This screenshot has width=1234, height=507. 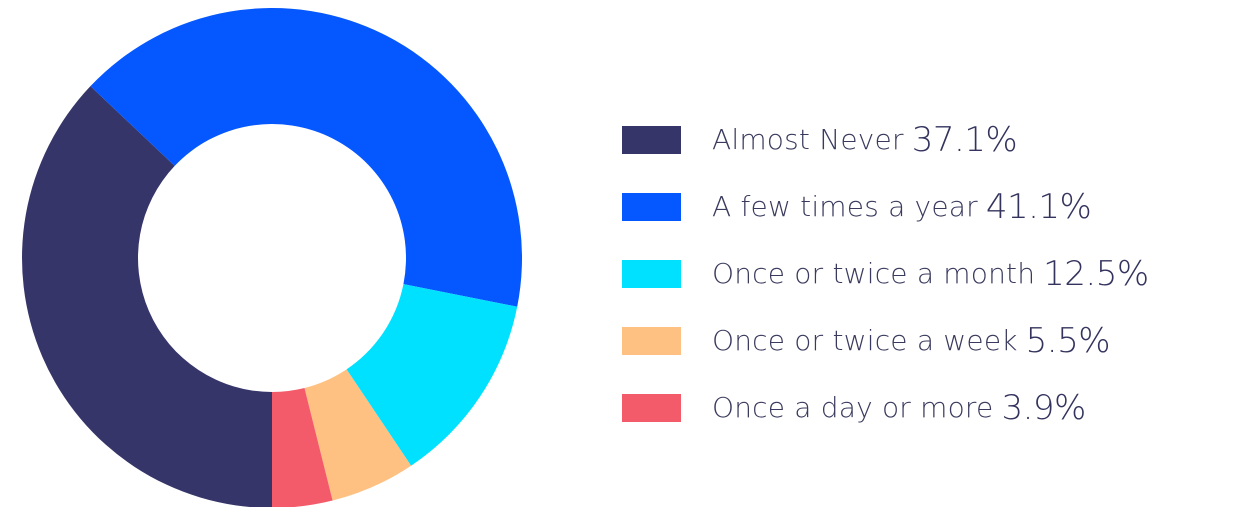 I want to click on legend-label-once-a-day-or-more: Once a day or more, so click(x=853, y=407).